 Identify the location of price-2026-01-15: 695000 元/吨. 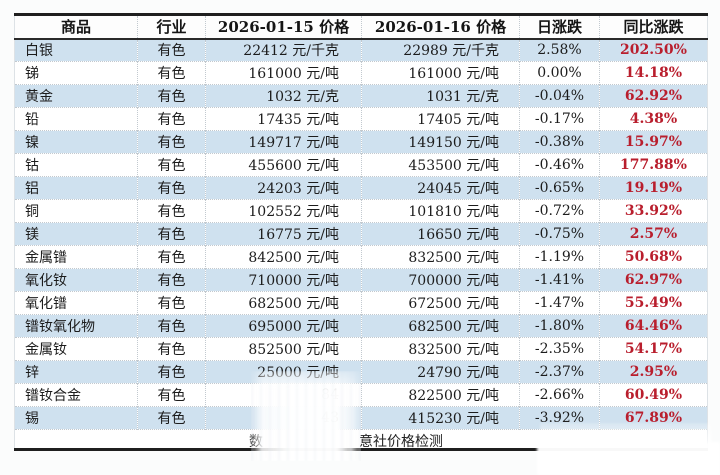
(283, 326).